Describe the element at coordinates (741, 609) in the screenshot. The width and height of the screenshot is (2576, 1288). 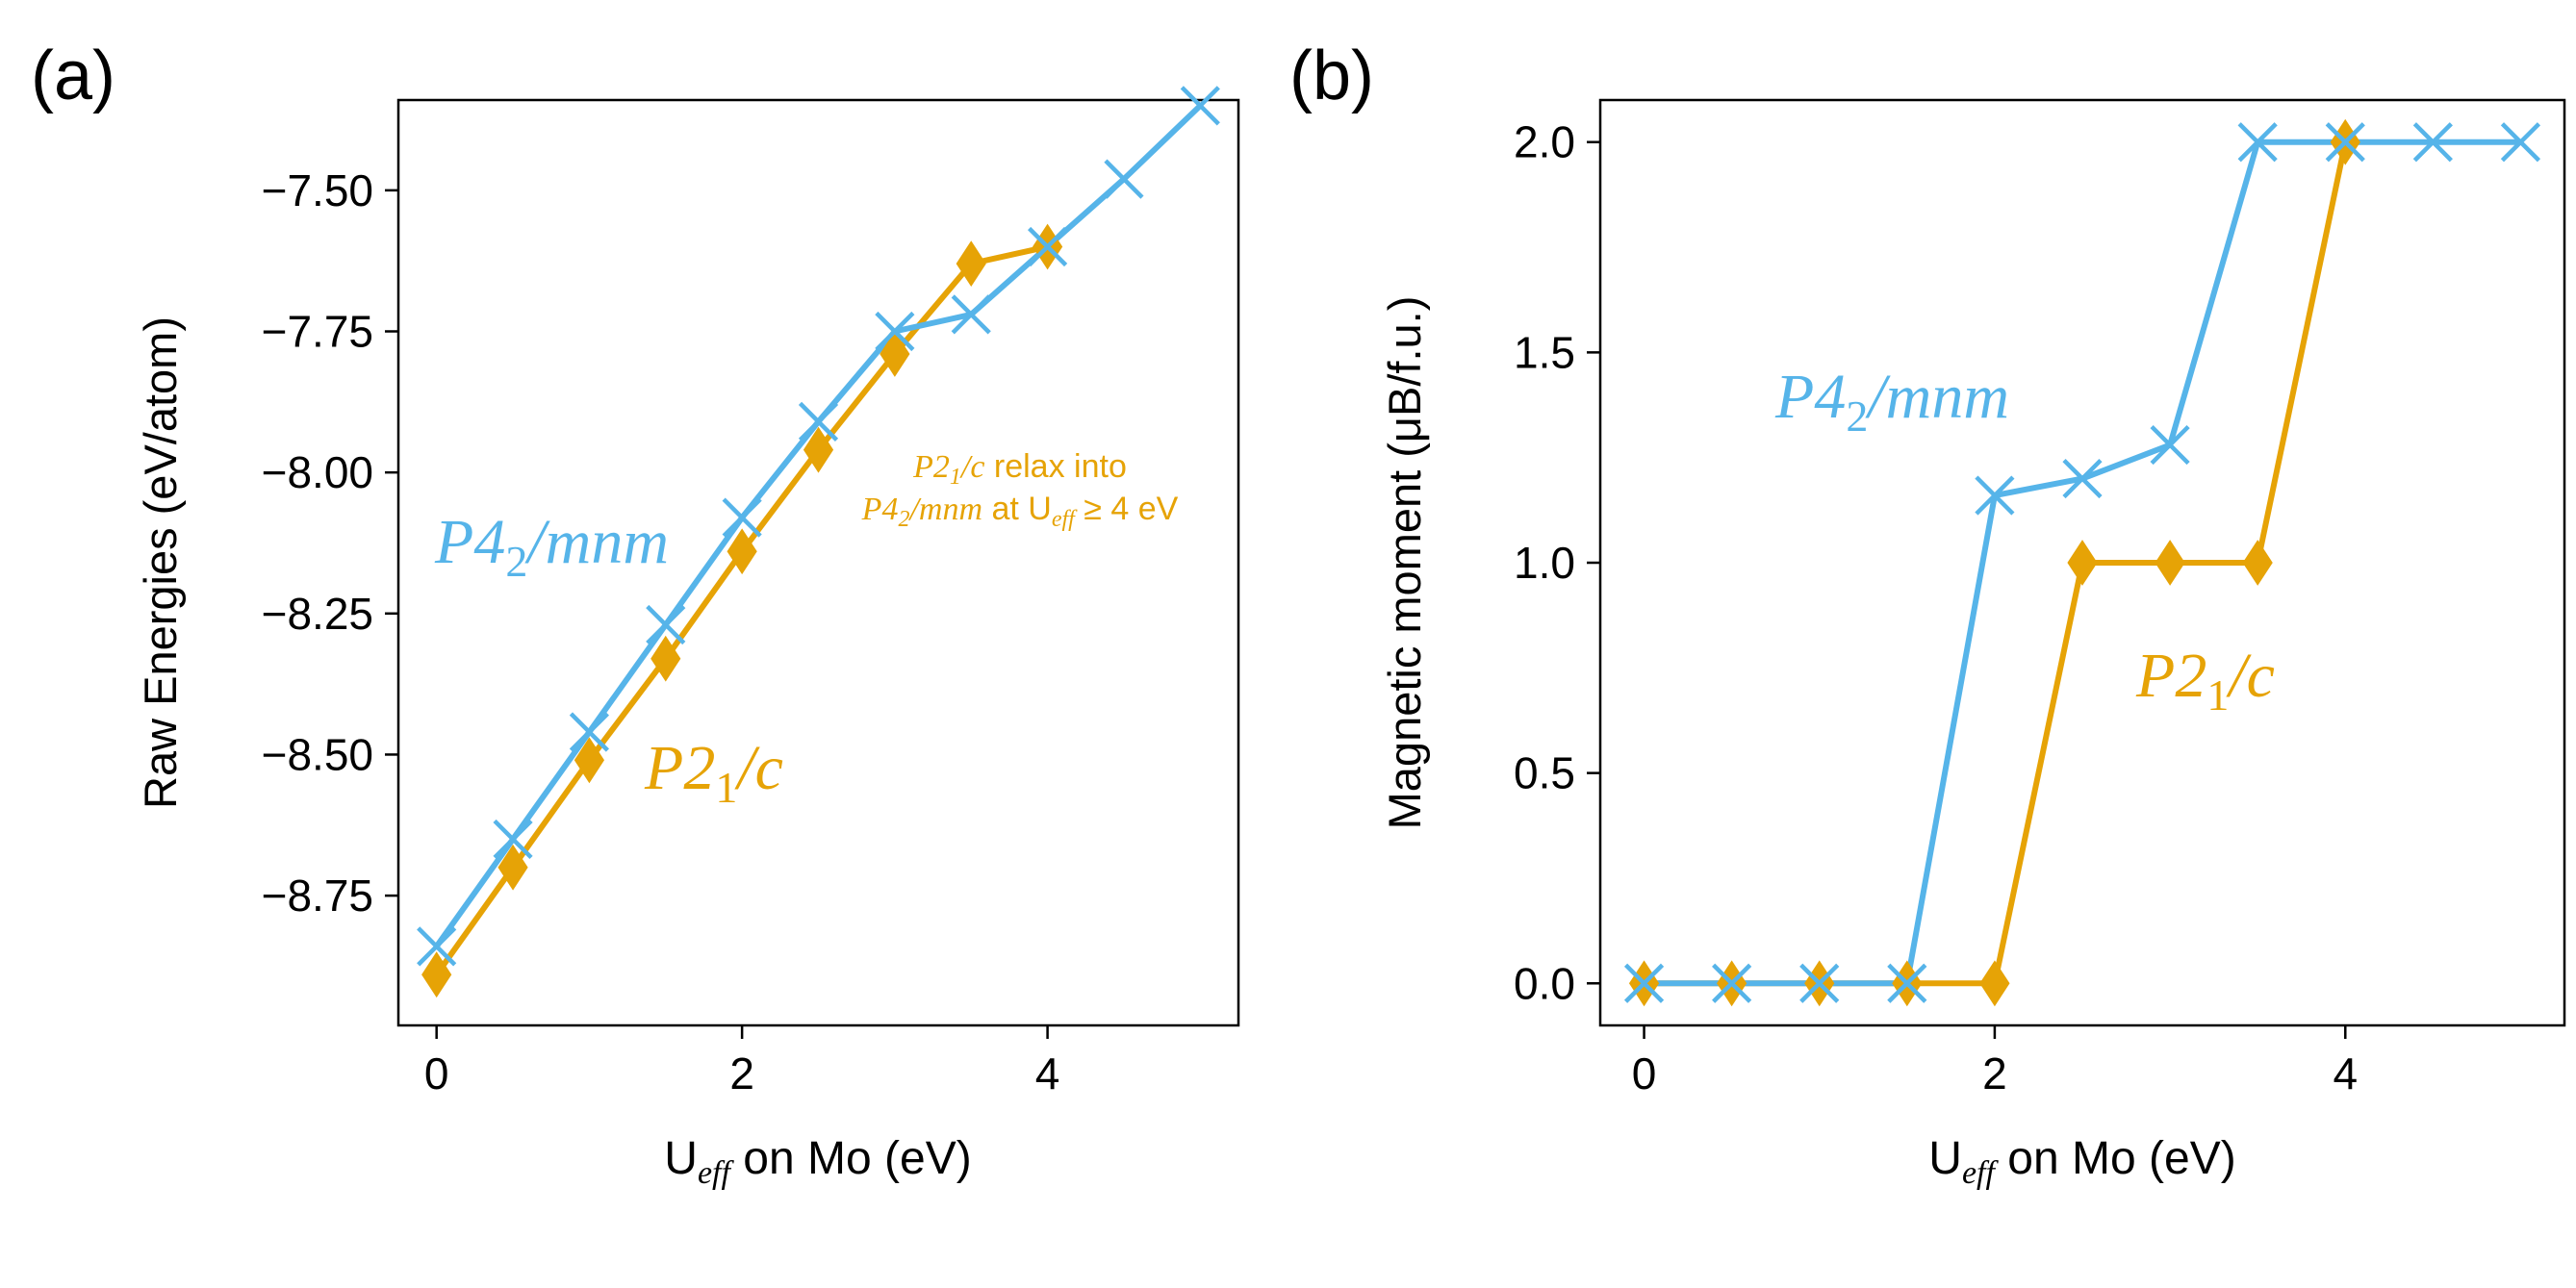
I see `panel-a-series-line-p21` at that location.